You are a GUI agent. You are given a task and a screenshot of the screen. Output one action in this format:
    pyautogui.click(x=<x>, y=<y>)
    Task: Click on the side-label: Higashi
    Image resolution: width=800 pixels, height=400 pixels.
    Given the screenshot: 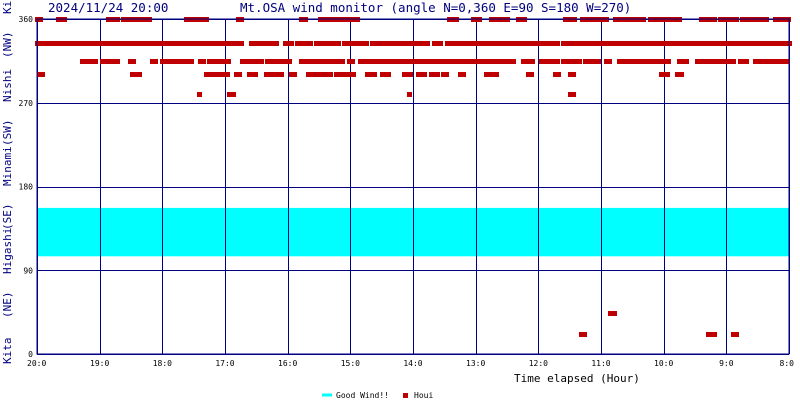 What is the action you would take?
    pyautogui.click(x=7, y=251)
    